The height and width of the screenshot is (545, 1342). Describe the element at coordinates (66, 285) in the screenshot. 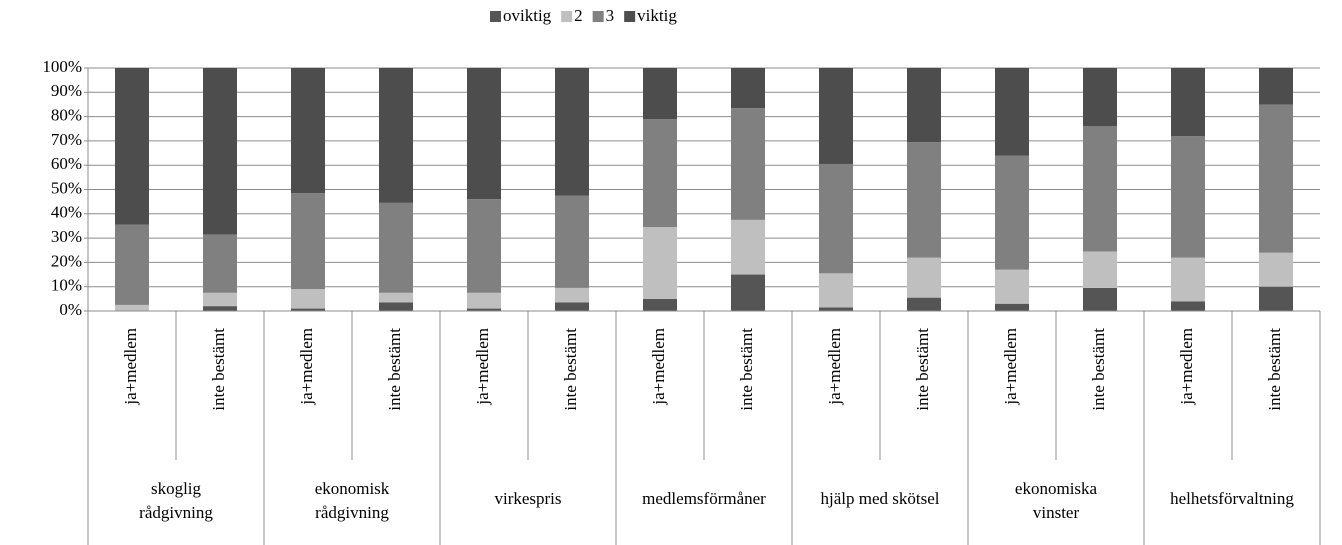

I see `y-tick-label: 10%` at that location.